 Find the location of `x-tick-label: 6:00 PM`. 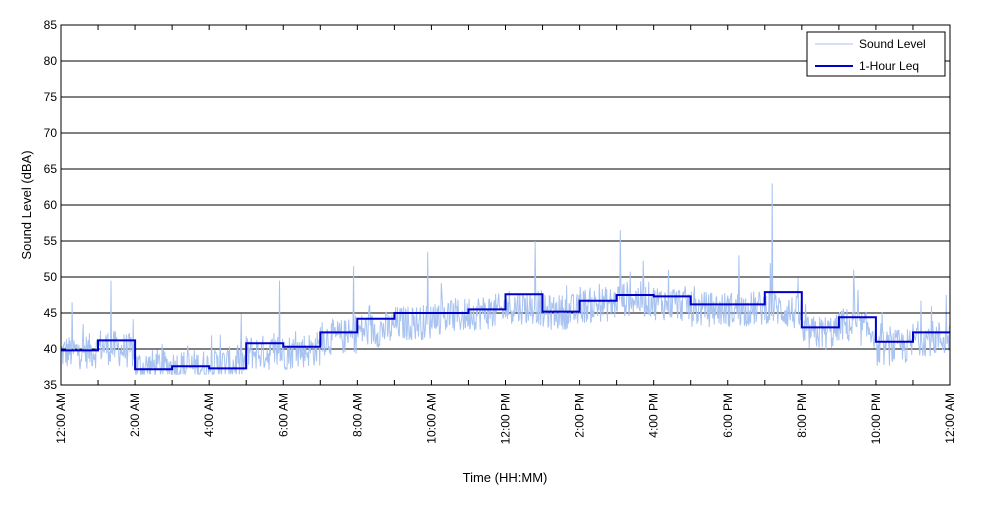

x-tick-label: 6:00 PM is located at coordinates (728, 415).